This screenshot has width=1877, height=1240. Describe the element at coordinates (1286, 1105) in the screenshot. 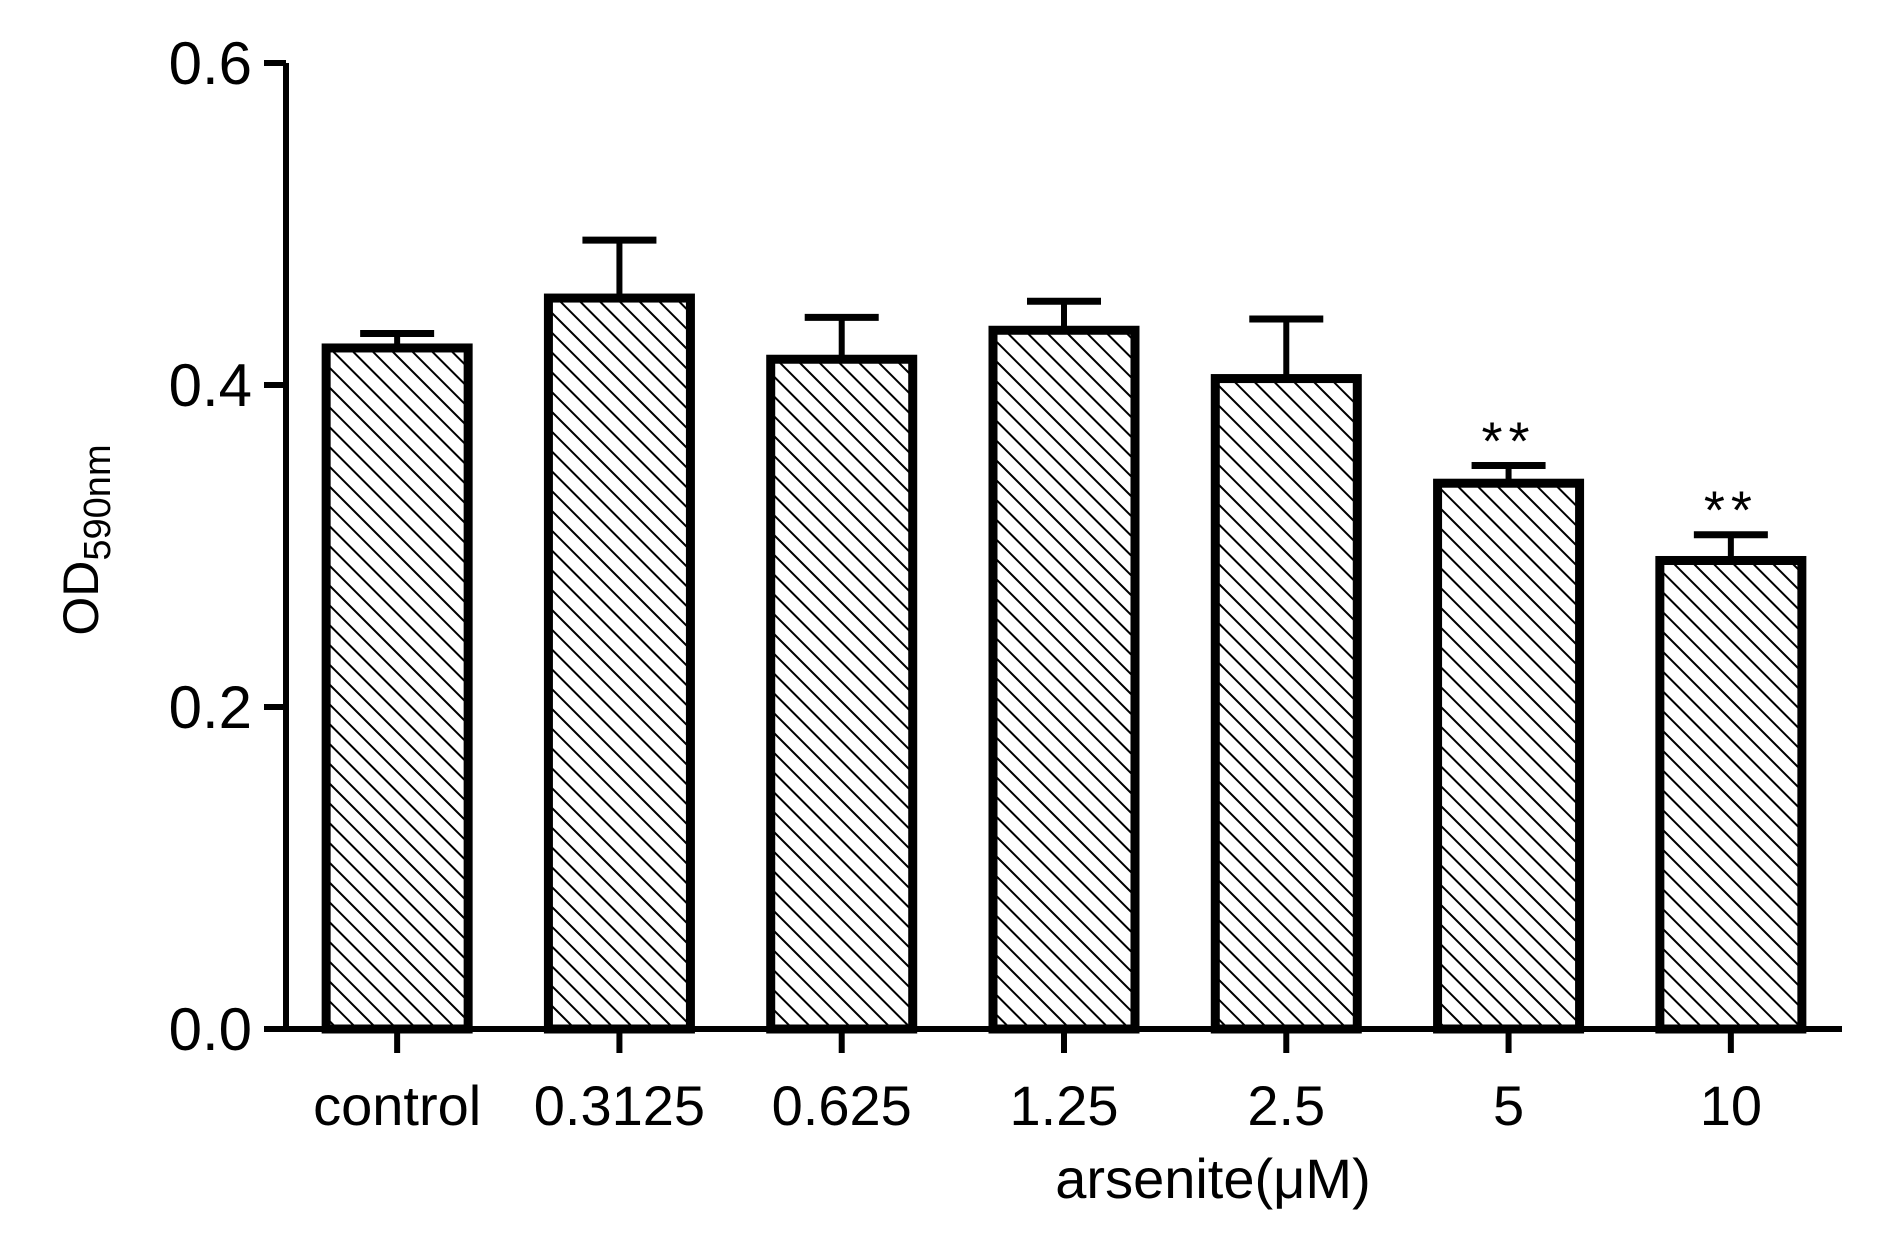

I see `x-tick-label: 2.5` at that location.